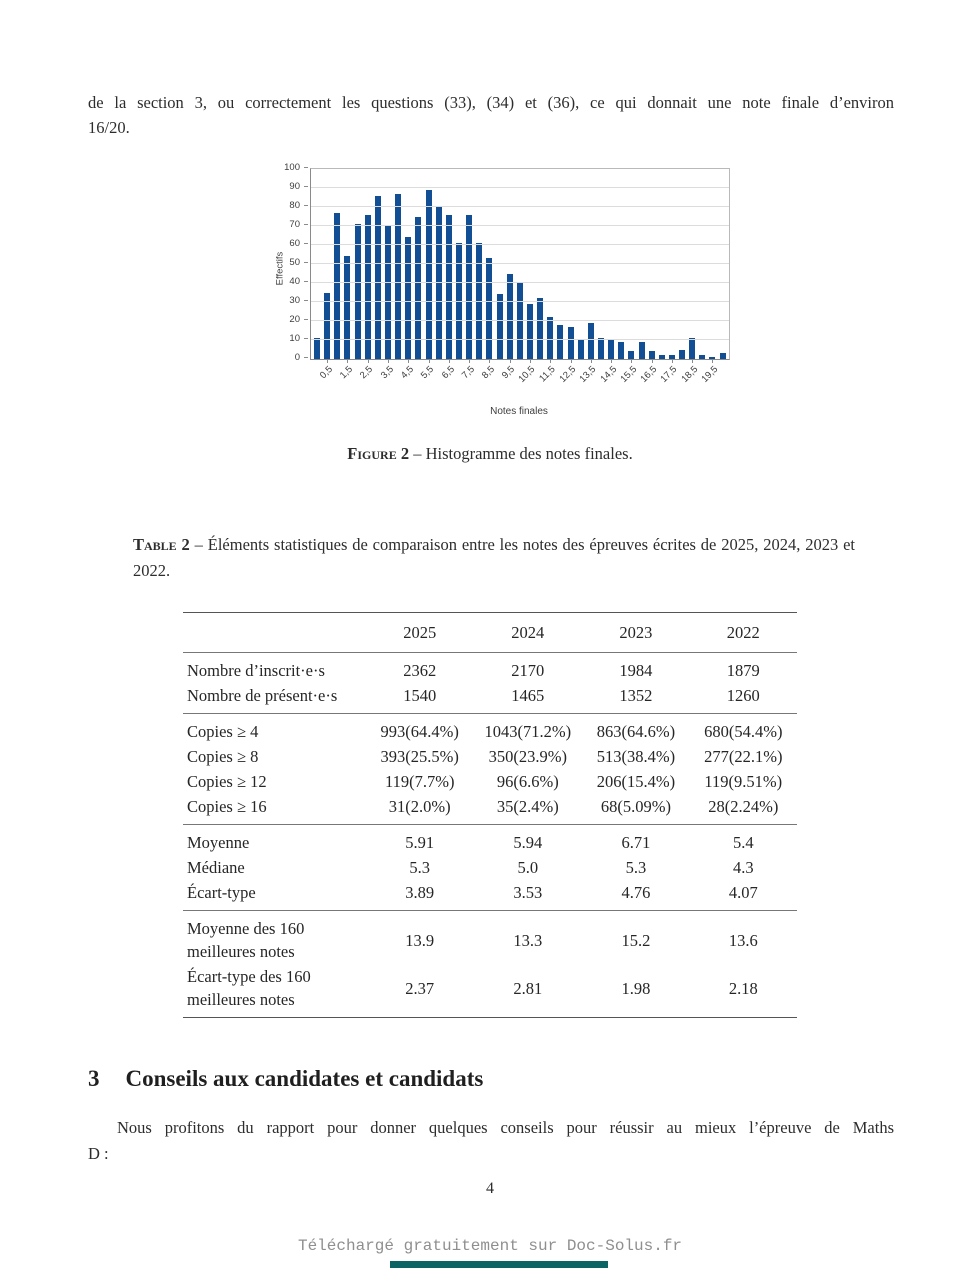 This screenshot has width=980, height=1268. Describe the element at coordinates (508, 327) in the screenshot. I see `bar: 9,5` at that location.